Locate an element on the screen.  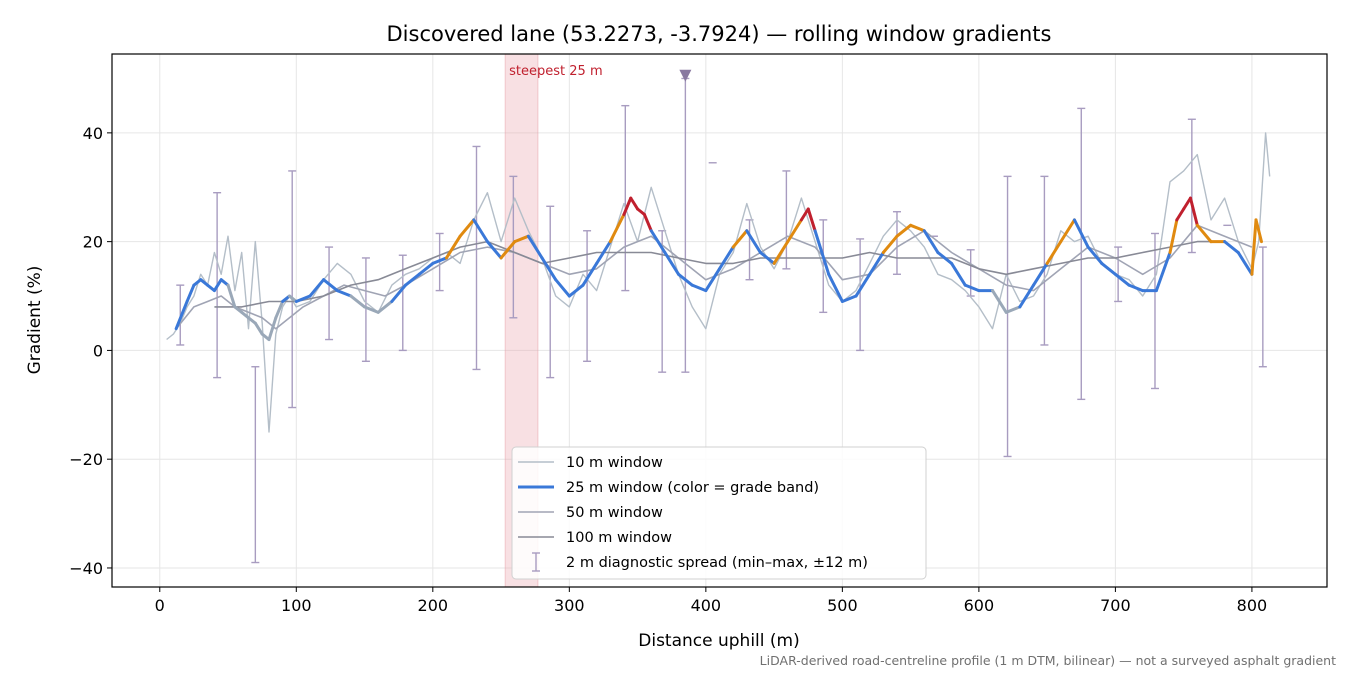
x-tick-label: 500 is located at coordinates (842, 605).